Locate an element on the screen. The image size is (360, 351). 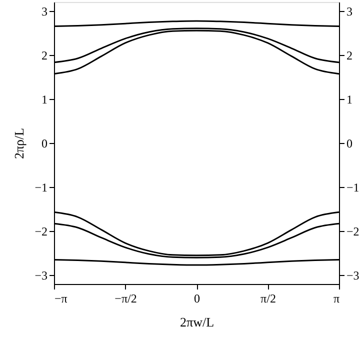
x-axis-title: 2πw/L is located at coordinates (197, 322).